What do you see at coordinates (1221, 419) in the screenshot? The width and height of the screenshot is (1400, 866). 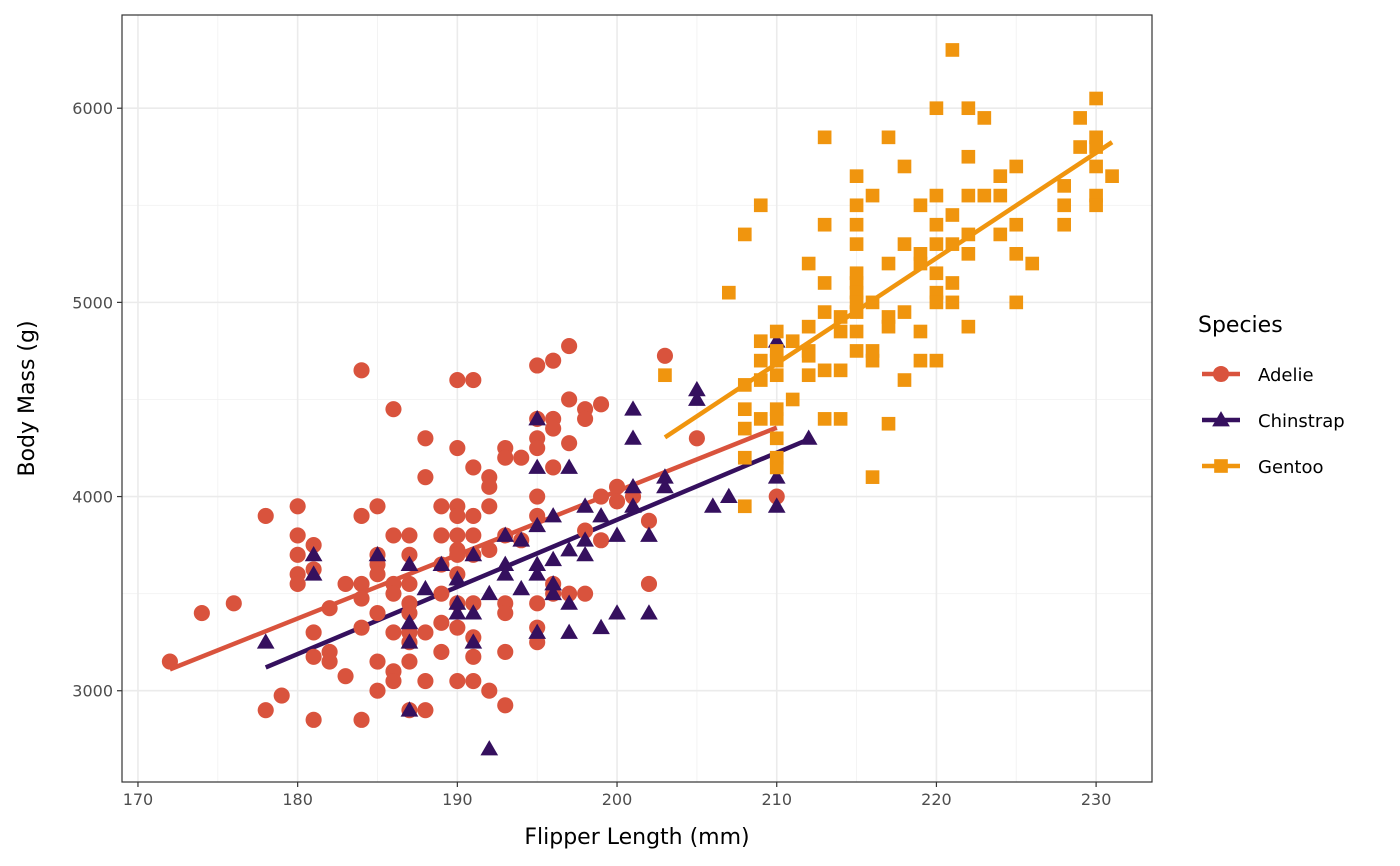 I see `legend-key-marker` at bounding box center [1221, 419].